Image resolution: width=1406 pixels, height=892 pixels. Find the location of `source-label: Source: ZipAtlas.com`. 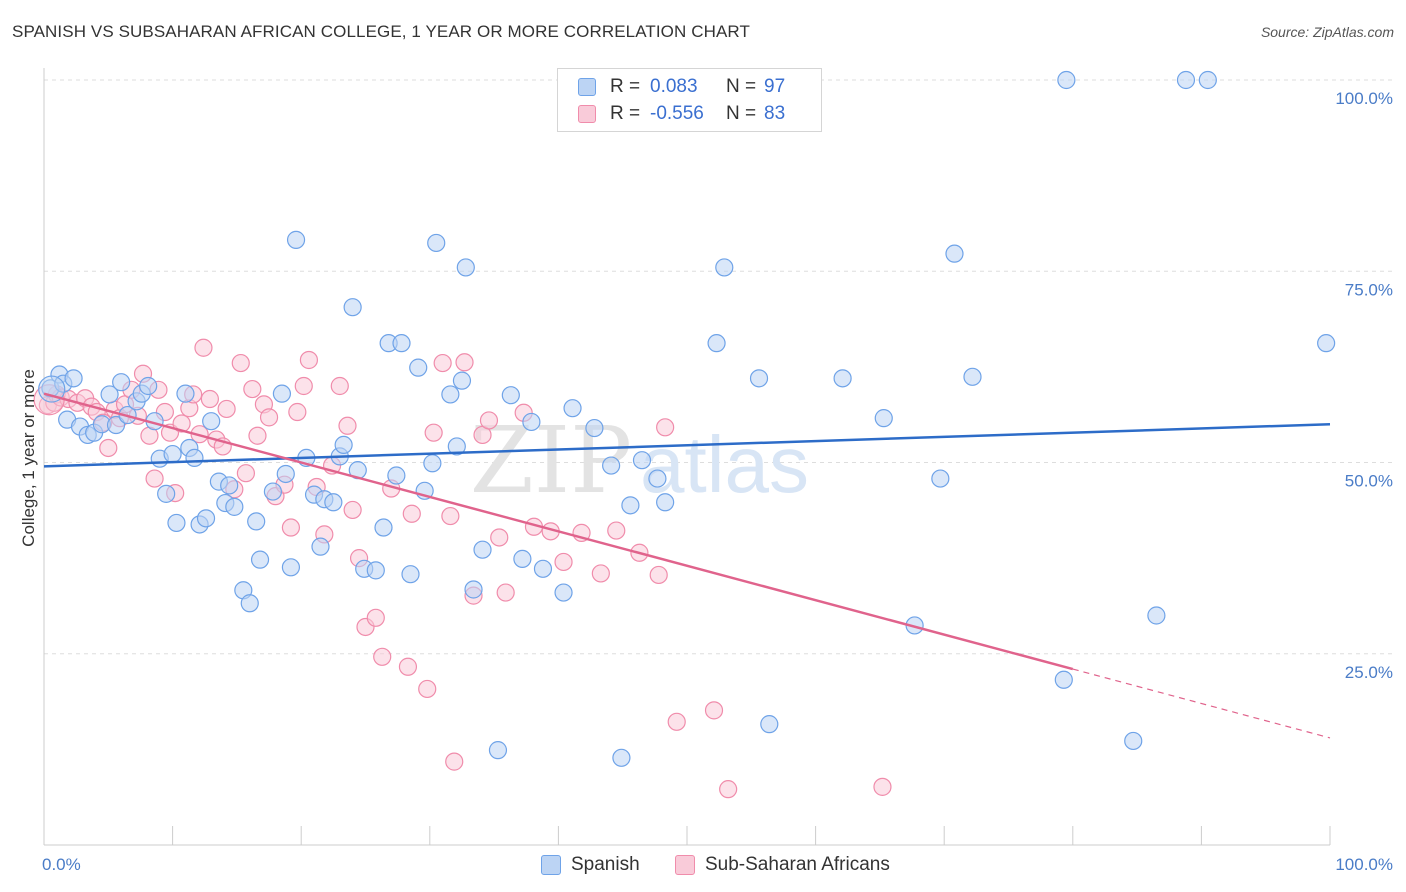

source-label: Source: ZipAtlas.com is located at coordinates (1327, 32).